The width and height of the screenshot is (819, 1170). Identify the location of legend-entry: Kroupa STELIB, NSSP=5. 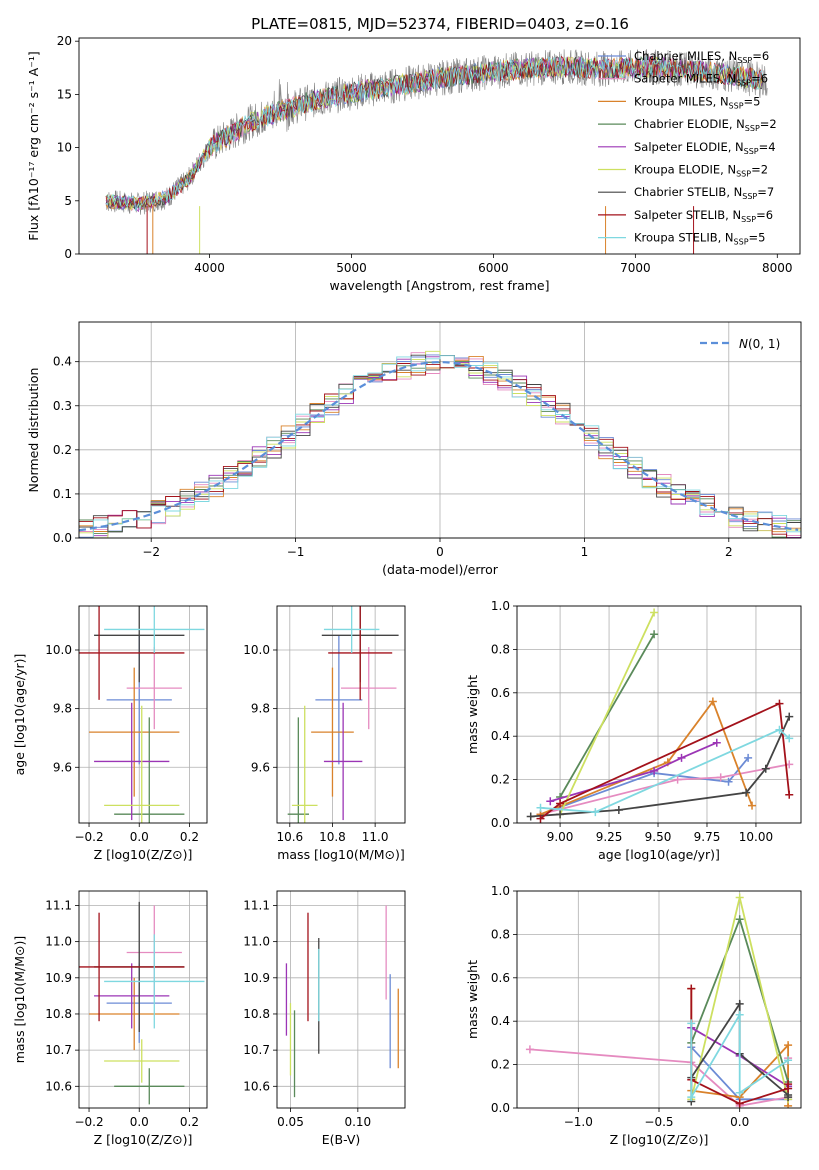
(699, 239).